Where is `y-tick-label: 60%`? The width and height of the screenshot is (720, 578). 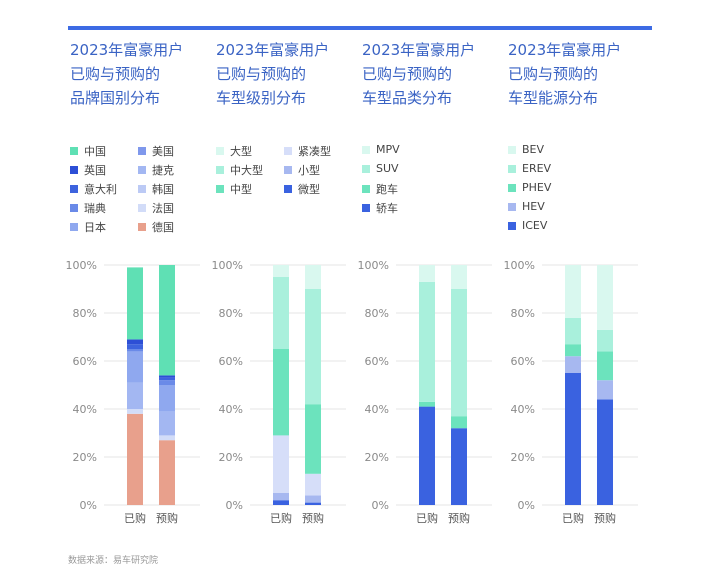 y-tick-label: 60% is located at coordinates (377, 361).